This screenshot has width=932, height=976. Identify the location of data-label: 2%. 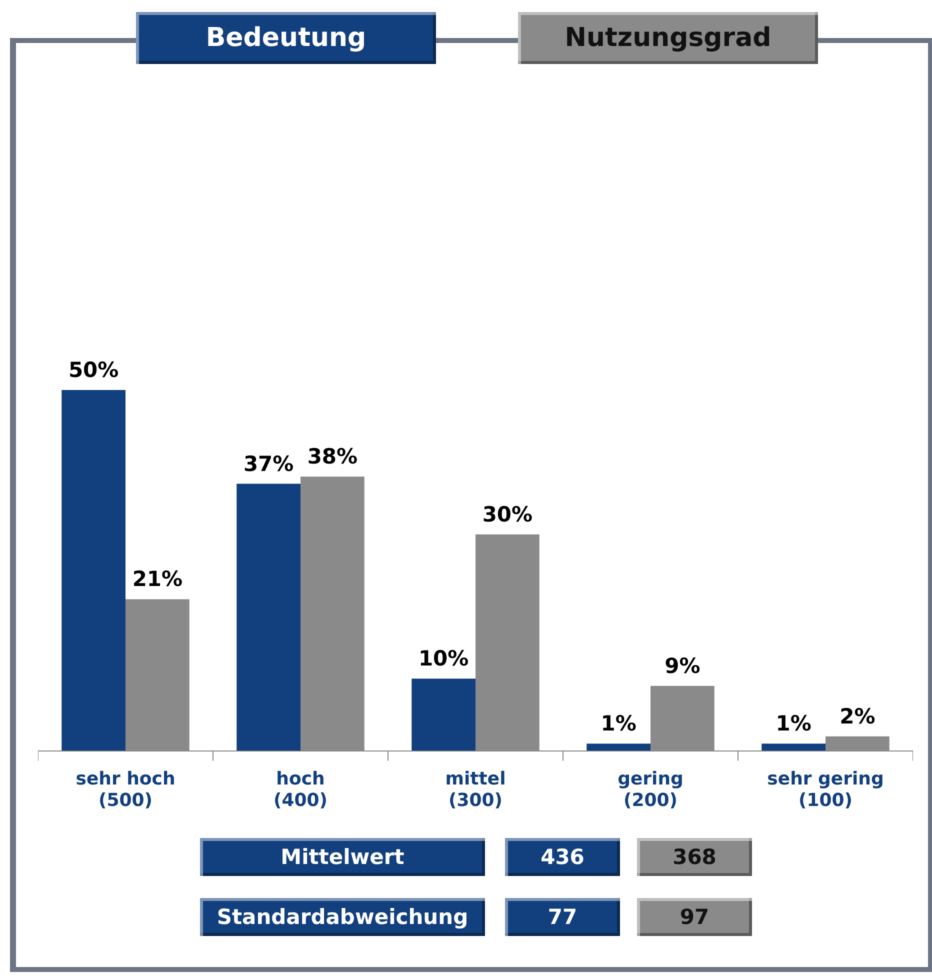
(858, 716).